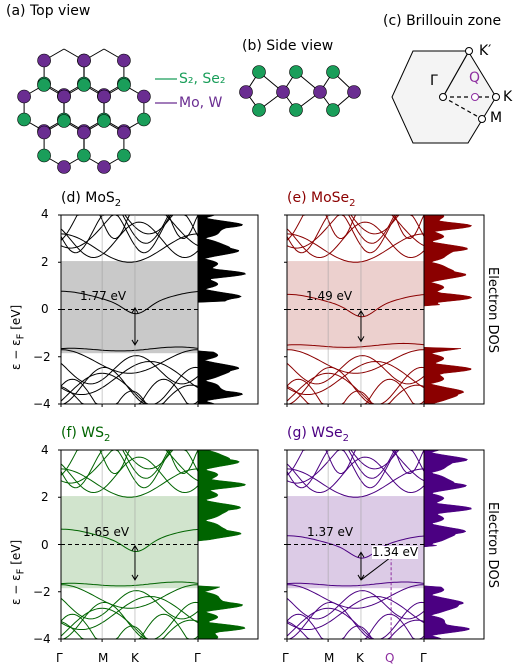 Image resolution: width=520 pixels, height=669 pixels. Describe the element at coordinates (42, 639) in the screenshot. I see `ytick-f-m4: −4` at that location.